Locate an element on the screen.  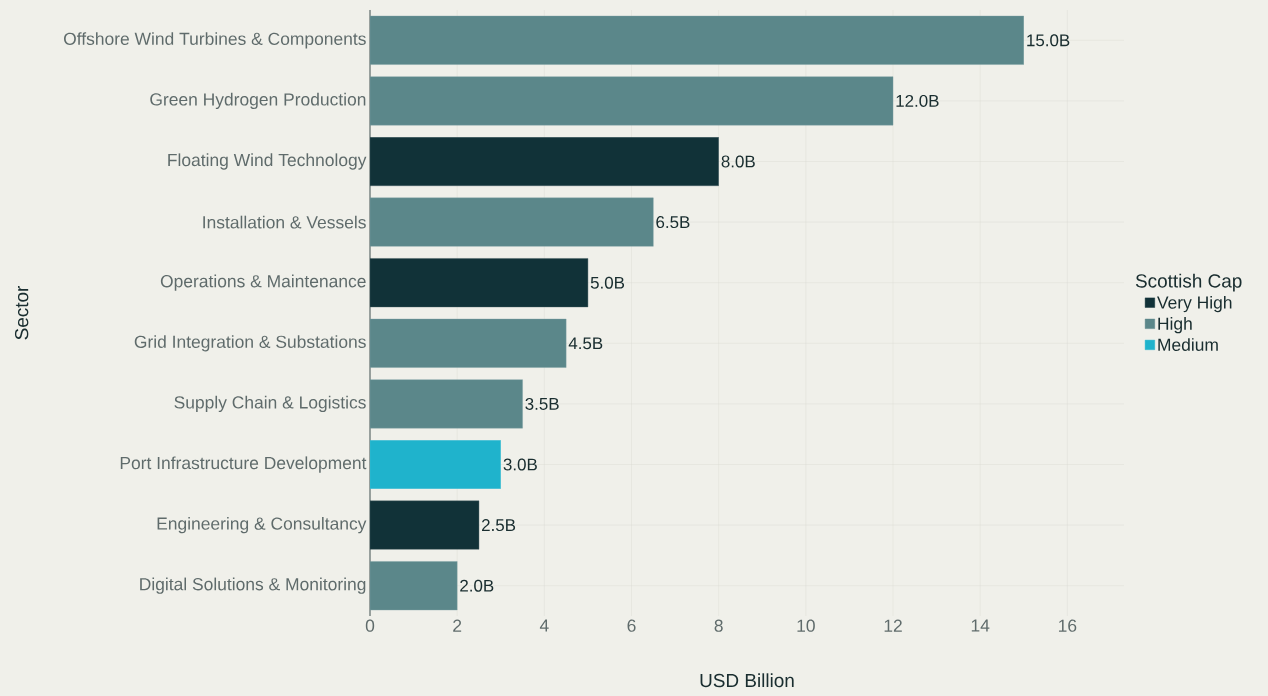
data-label: 8.0B is located at coordinates (738, 161).